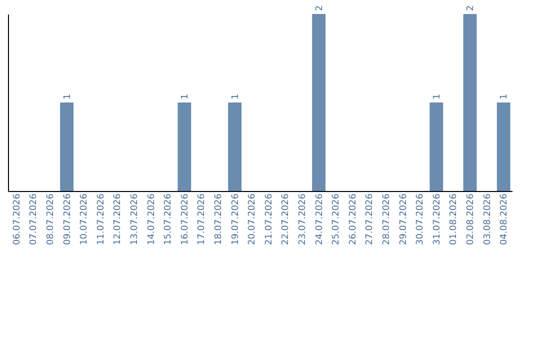  What do you see at coordinates (85, 219) in the screenshot?
I see `x-tick-label: 10.07.2026` at bounding box center [85, 219].